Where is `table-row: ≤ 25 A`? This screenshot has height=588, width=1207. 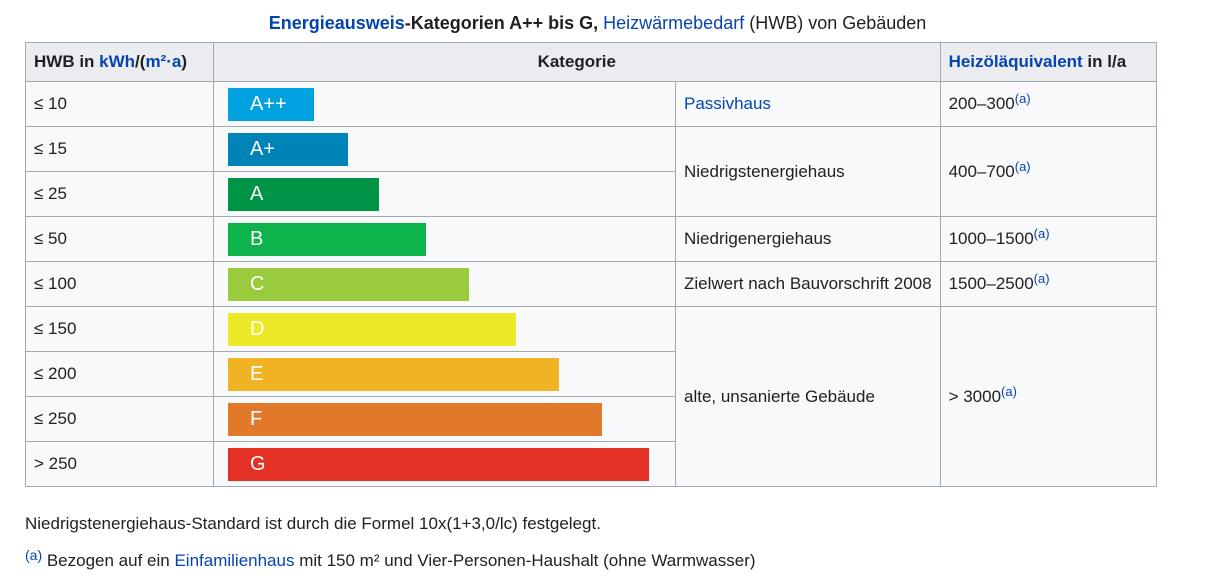
table-row: ≤ 25 A is located at coordinates (591, 194).